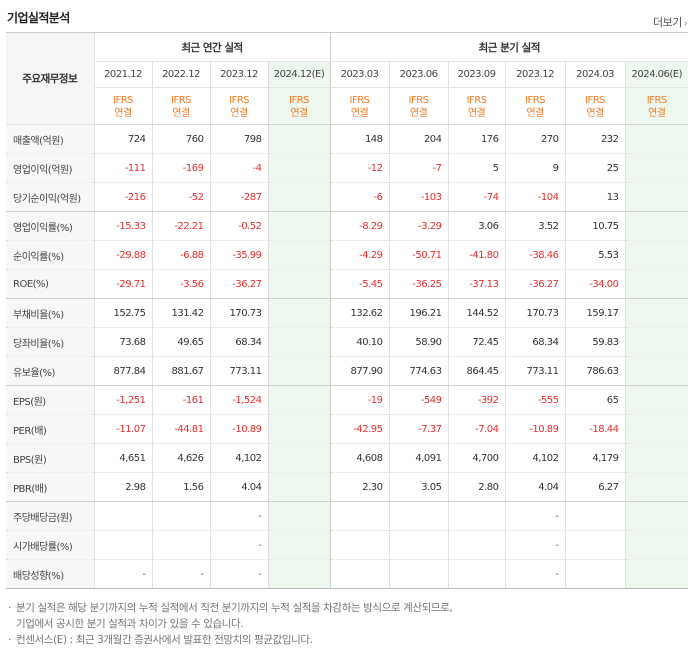  What do you see at coordinates (359, 168) in the screenshot?
I see `table-cell: -12` at bounding box center [359, 168].